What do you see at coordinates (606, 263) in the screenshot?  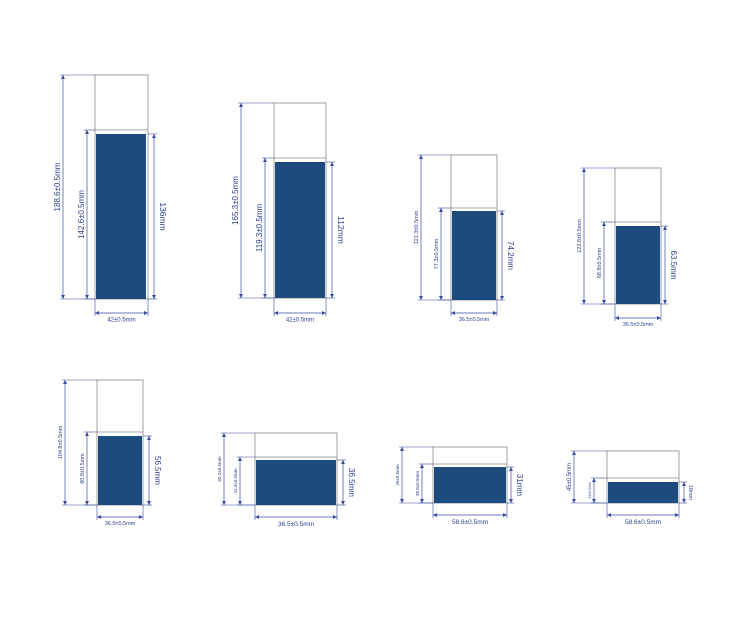 I see `body-height-dimension: 68.8±0.5mm` at bounding box center [606, 263].